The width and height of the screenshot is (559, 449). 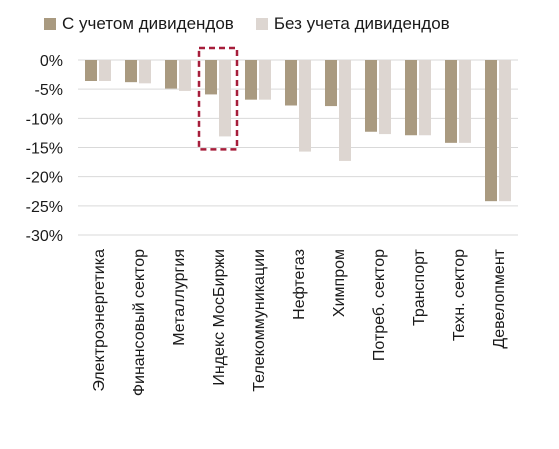 What do you see at coordinates (44, 207) in the screenshot?
I see `y-tick-label: -25%` at bounding box center [44, 207].